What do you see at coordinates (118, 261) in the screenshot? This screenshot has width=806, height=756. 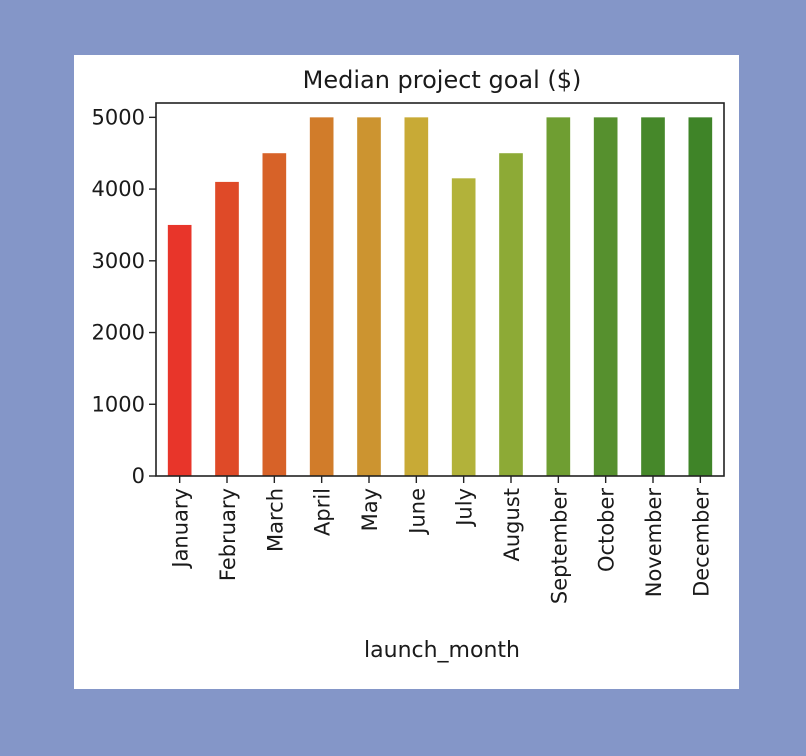 I see `y-tick-label: 3000` at bounding box center [118, 261].